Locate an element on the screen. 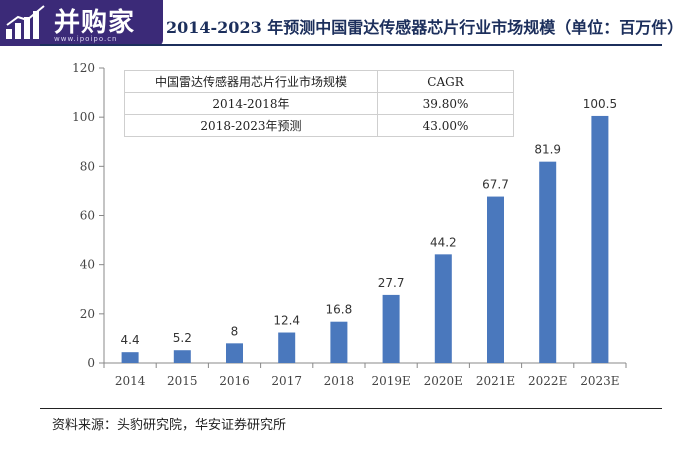  x-tick-label: 2022E is located at coordinates (547, 381).